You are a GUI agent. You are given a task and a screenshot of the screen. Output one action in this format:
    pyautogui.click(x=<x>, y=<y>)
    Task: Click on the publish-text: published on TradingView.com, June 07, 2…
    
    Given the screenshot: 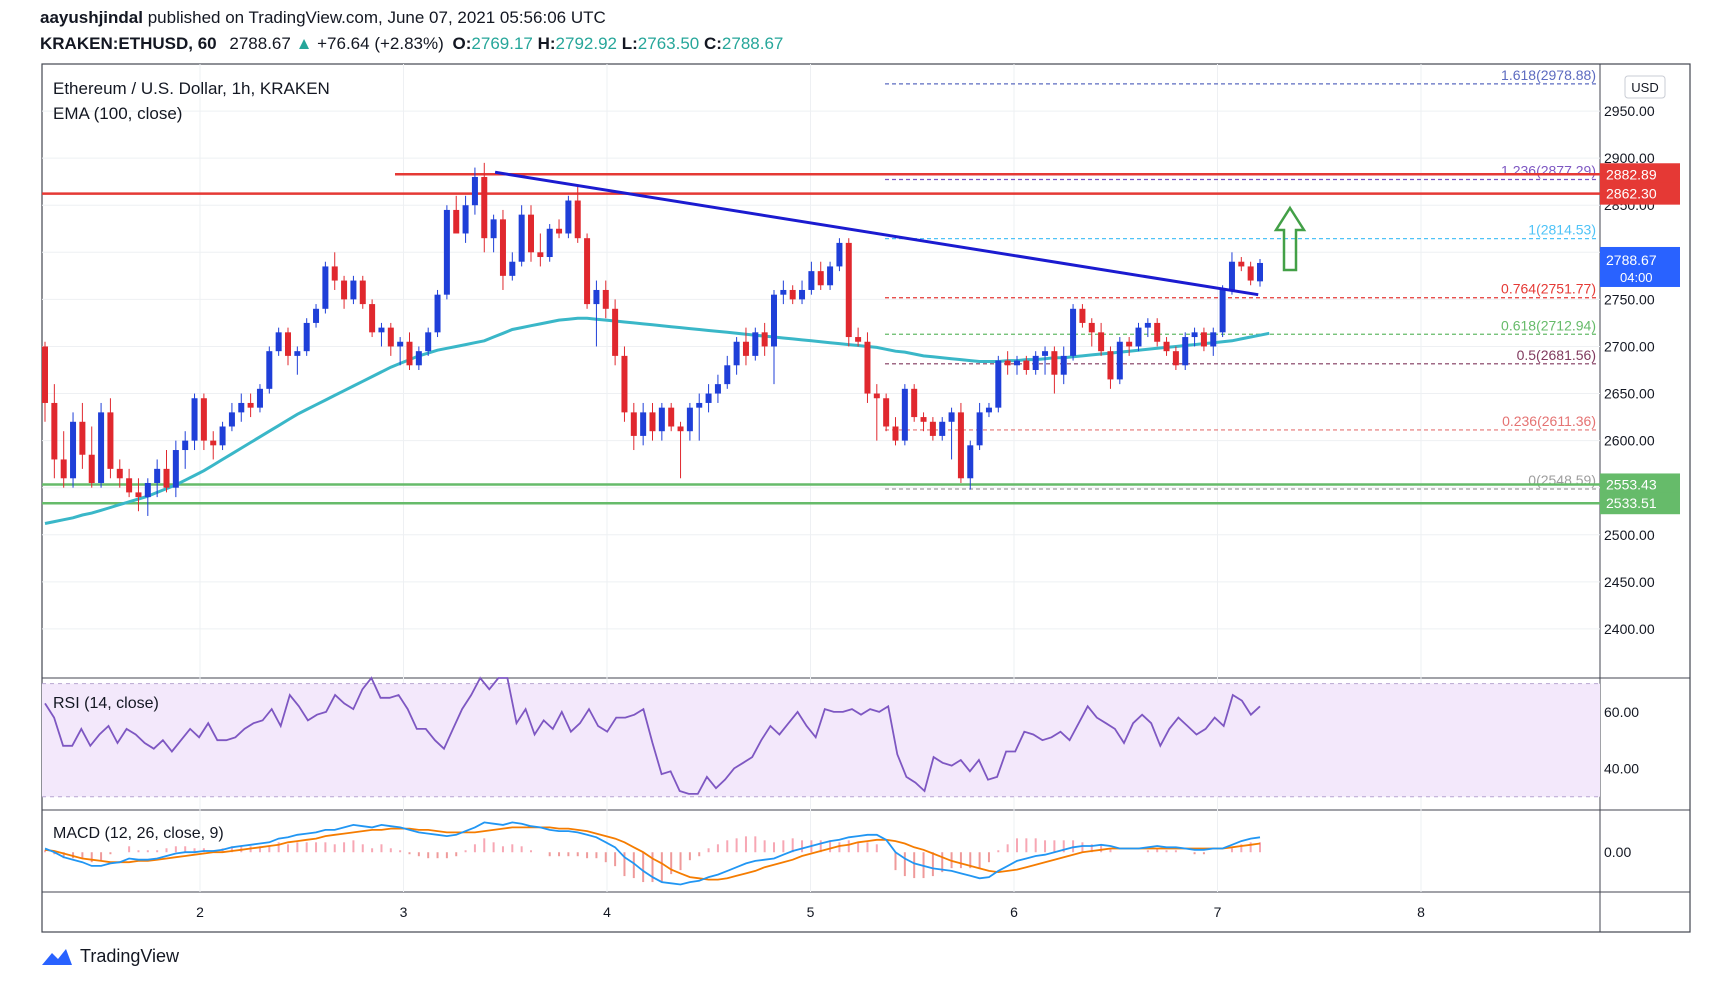 What is the action you would take?
    pyautogui.click(x=376, y=17)
    